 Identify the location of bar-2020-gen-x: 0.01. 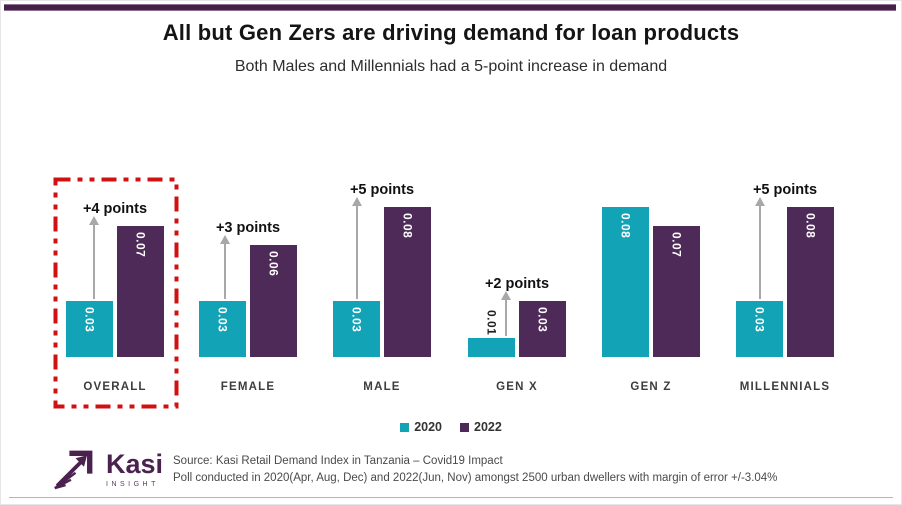
(491, 333).